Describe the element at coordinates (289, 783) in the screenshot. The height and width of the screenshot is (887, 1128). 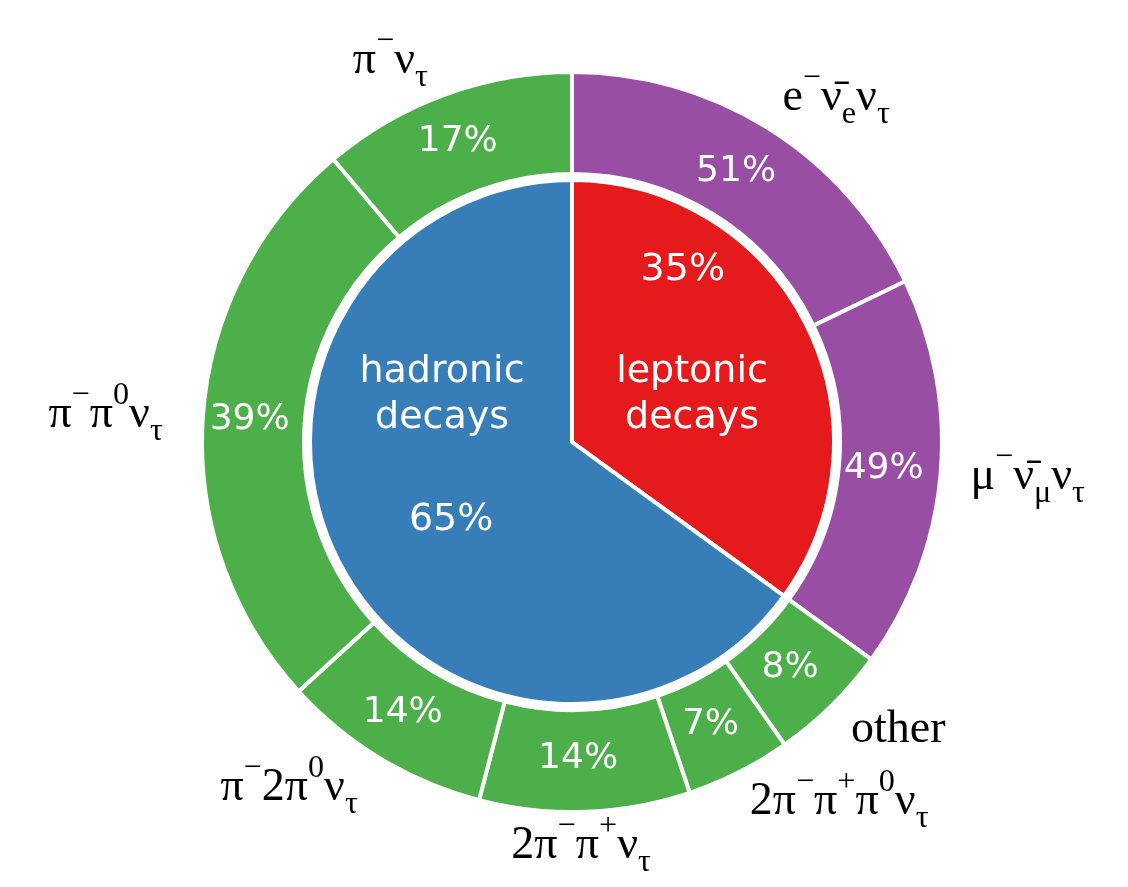
I see `slice-label: π$^{−}$2π$^{0}$ν$_{τ}$` at that location.